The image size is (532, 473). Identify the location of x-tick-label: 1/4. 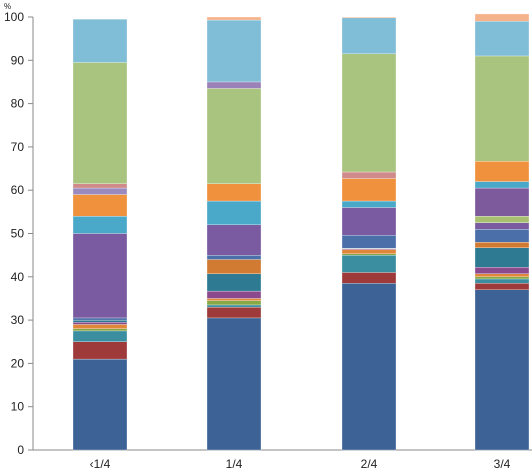
(234, 464).